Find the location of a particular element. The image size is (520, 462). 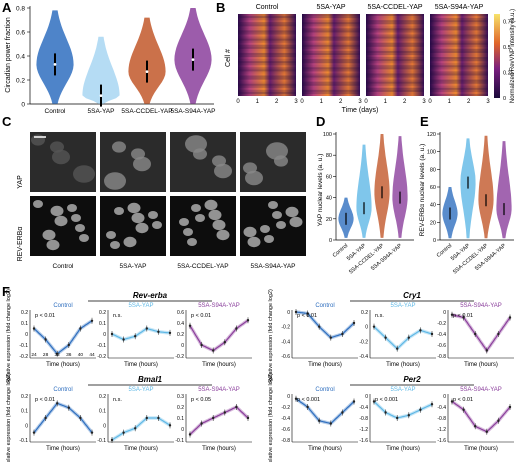

colorbar-tick: 0 is located at coordinates (504, 99).